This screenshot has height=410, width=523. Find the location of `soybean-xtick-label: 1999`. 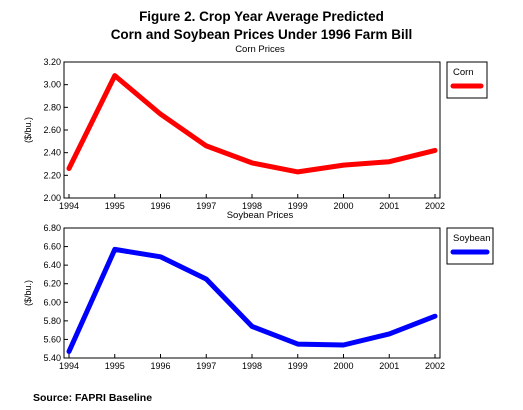

soybean-xtick-label: 1999 is located at coordinates (298, 366).